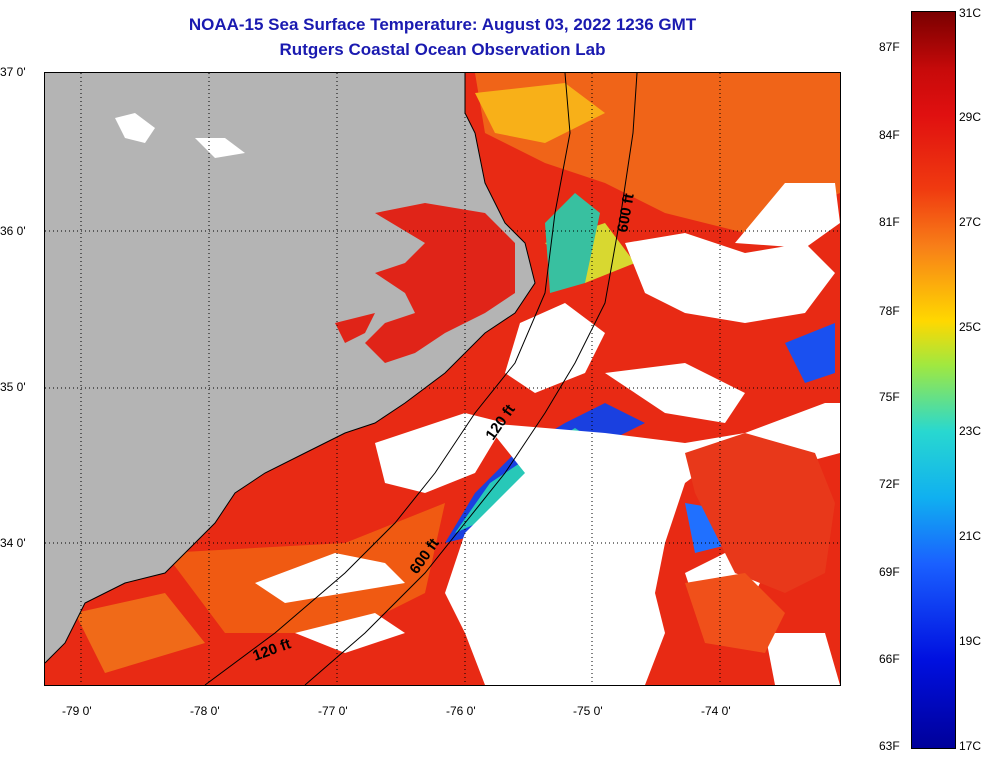 This screenshot has width=992, height=761. Describe the element at coordinates (889, 484) in the screenshot. I see `colorbar-f-72: 72F` at that location.